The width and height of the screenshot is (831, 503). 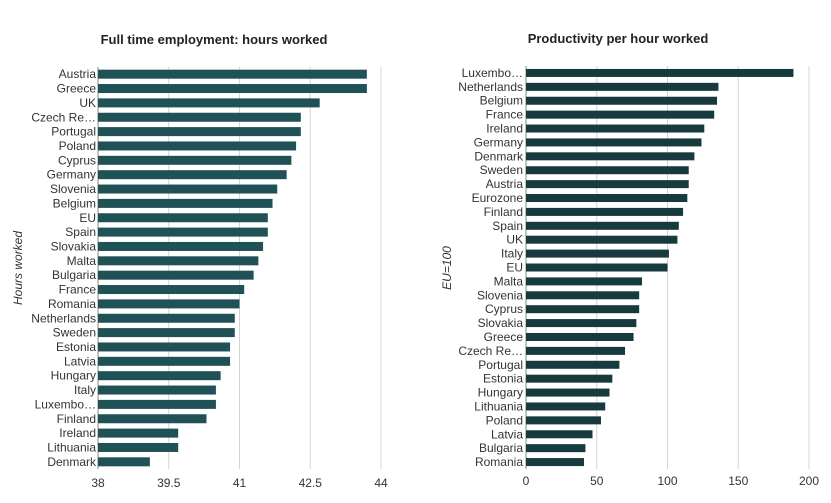 I want to click on chart-1-ylabel: Hours worked, so click(x=18, y=268).